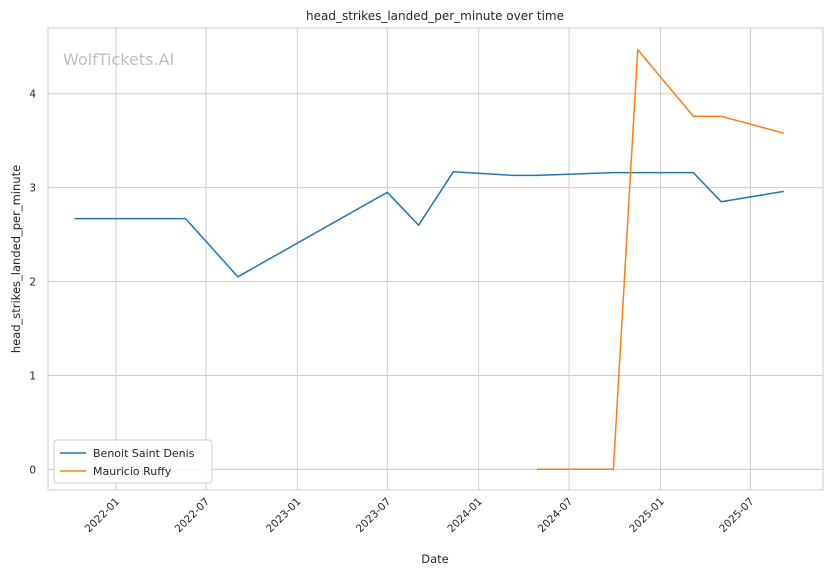 This screenshot has height=575, width=832. What do you see at coordinates (132, 471) in the screenshot?
I see `legend-label-mauricio-ruffy: Mauricio Ruffy` at bounding box center [132, 471].